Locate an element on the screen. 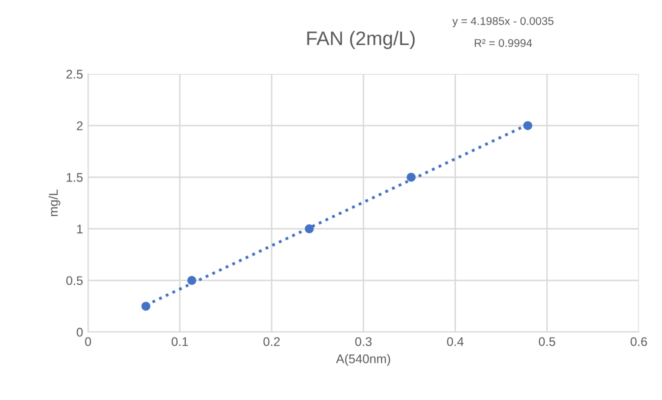  text: y = 4.1985x - 0.0035 is located at coordinates (503, 22).